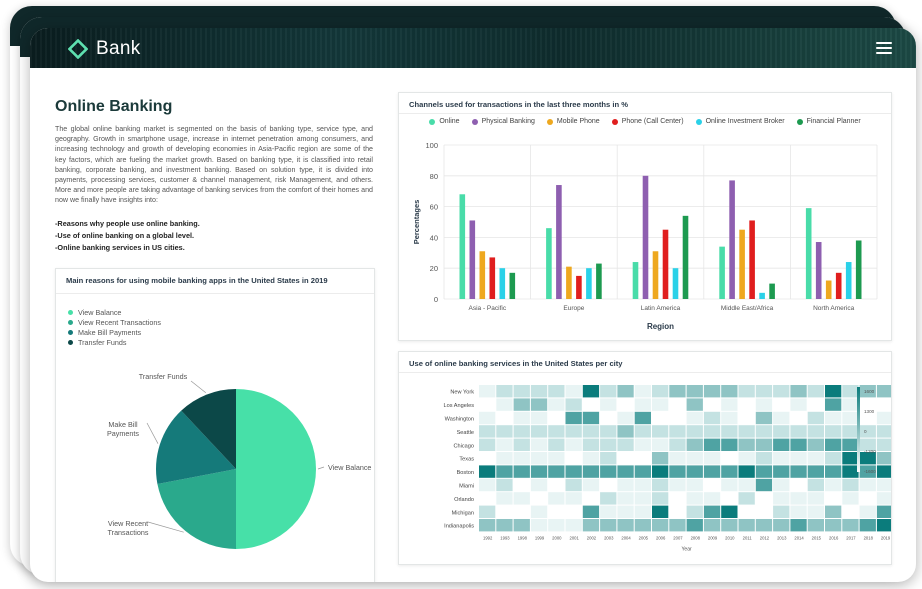  I want to click on legend-label: Transfer Funds, so click(102, 342).